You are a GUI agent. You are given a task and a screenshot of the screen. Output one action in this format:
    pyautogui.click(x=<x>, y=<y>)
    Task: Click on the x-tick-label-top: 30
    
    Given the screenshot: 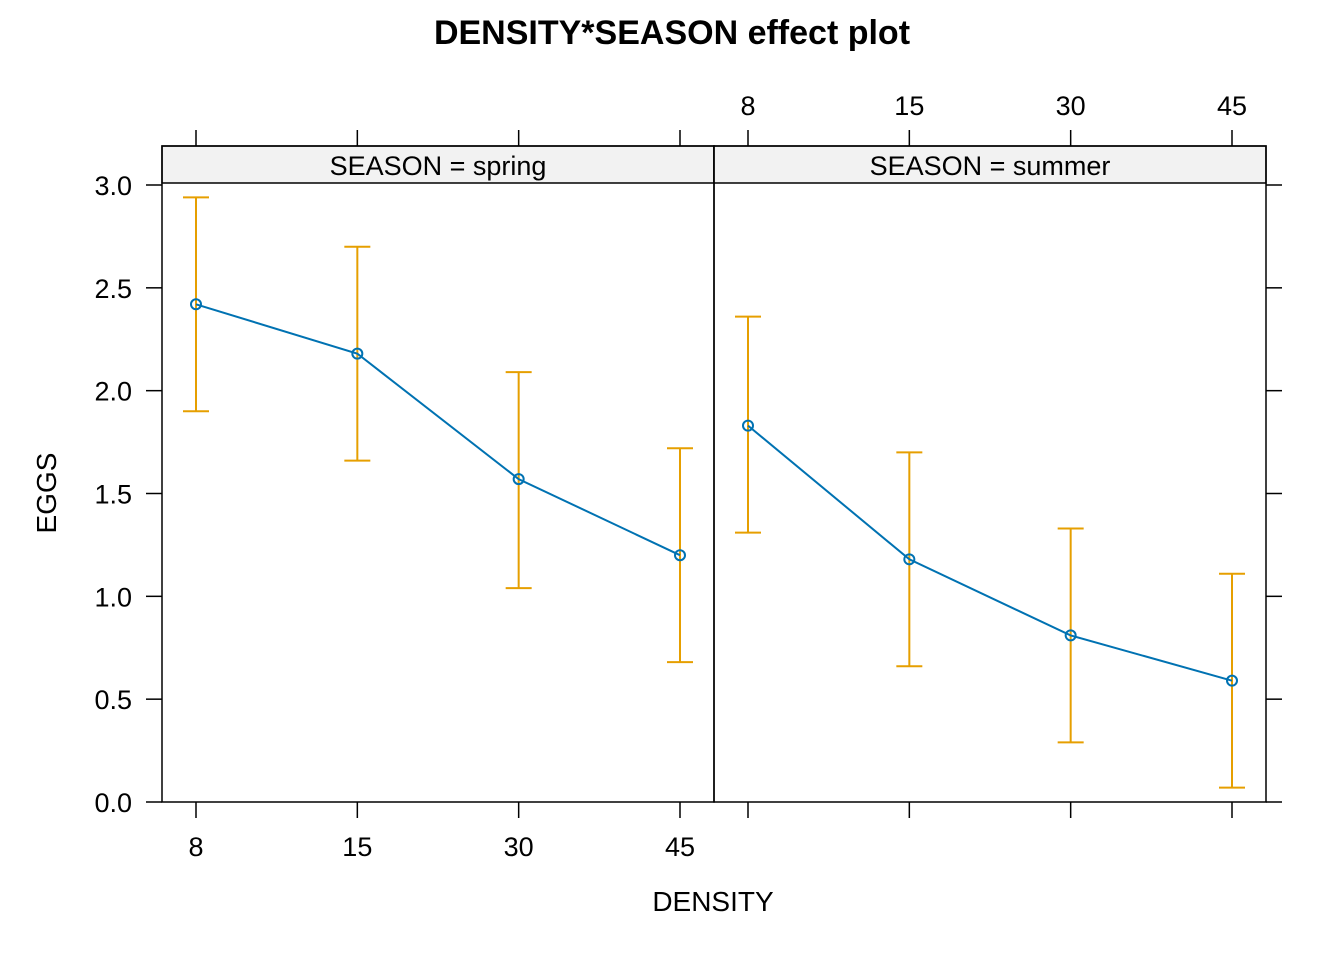 What is the action you would take?
    pyautogui.click(x=1071, y=106)
    